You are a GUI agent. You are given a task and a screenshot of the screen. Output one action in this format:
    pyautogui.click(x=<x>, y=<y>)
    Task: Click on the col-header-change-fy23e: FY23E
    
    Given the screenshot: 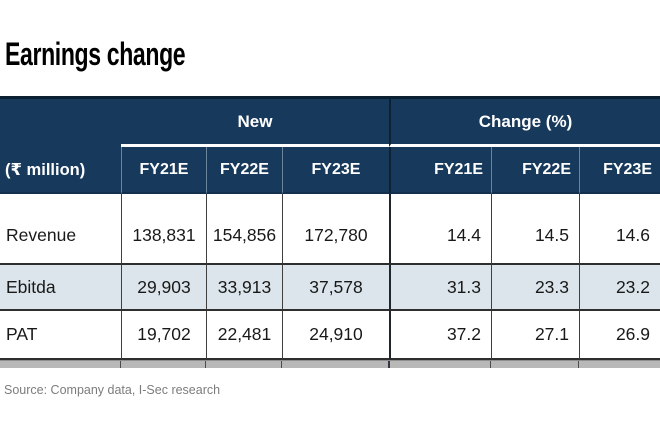 What is the action you would take?
    pyautogui.click(x=619, y=170)
    